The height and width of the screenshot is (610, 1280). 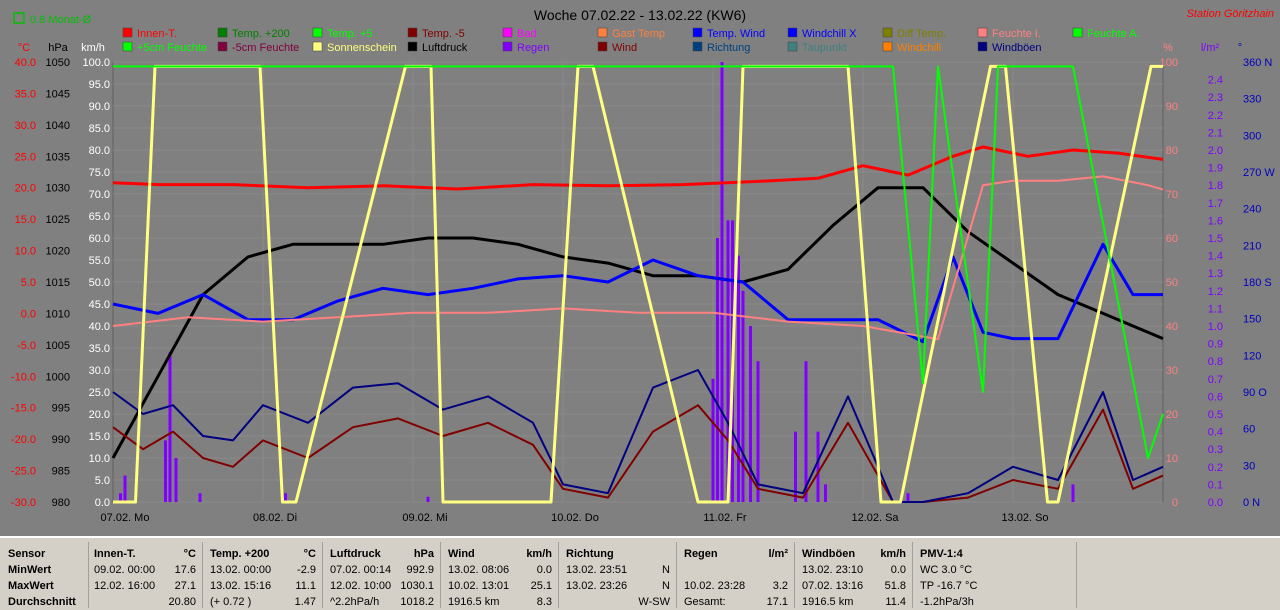 What do you see at coordinates (1172, 107) in the screenshot?
I see `axis-tick-label: 90` at bounding box center [1172, 107].